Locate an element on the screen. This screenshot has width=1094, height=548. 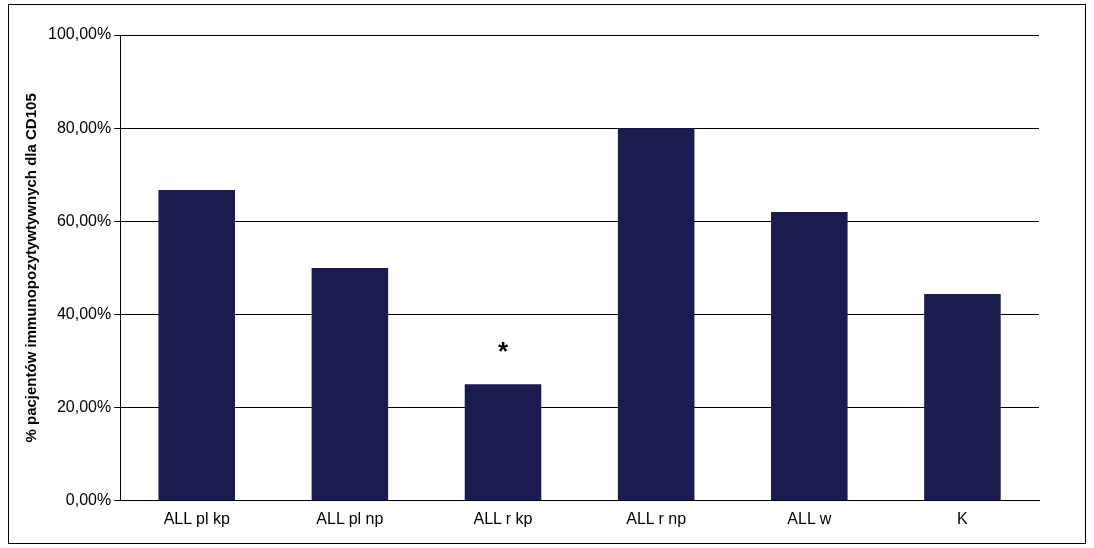
x-tick-label: ALL pl kp is located at coordinates (196, 518).